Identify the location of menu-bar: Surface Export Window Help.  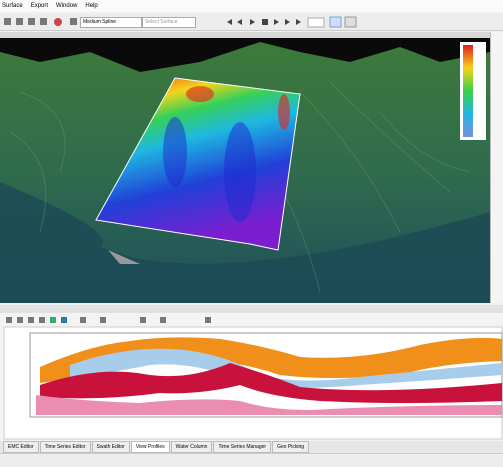
(251, 6).